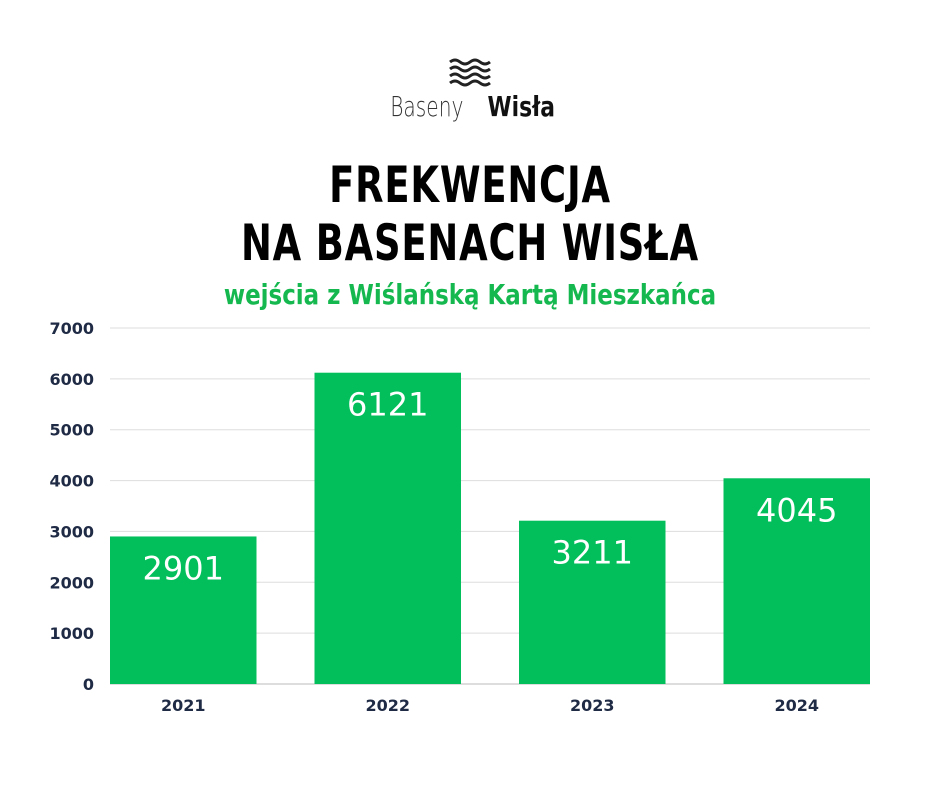  I want to click on data-label: 2901, so click(183, 568).